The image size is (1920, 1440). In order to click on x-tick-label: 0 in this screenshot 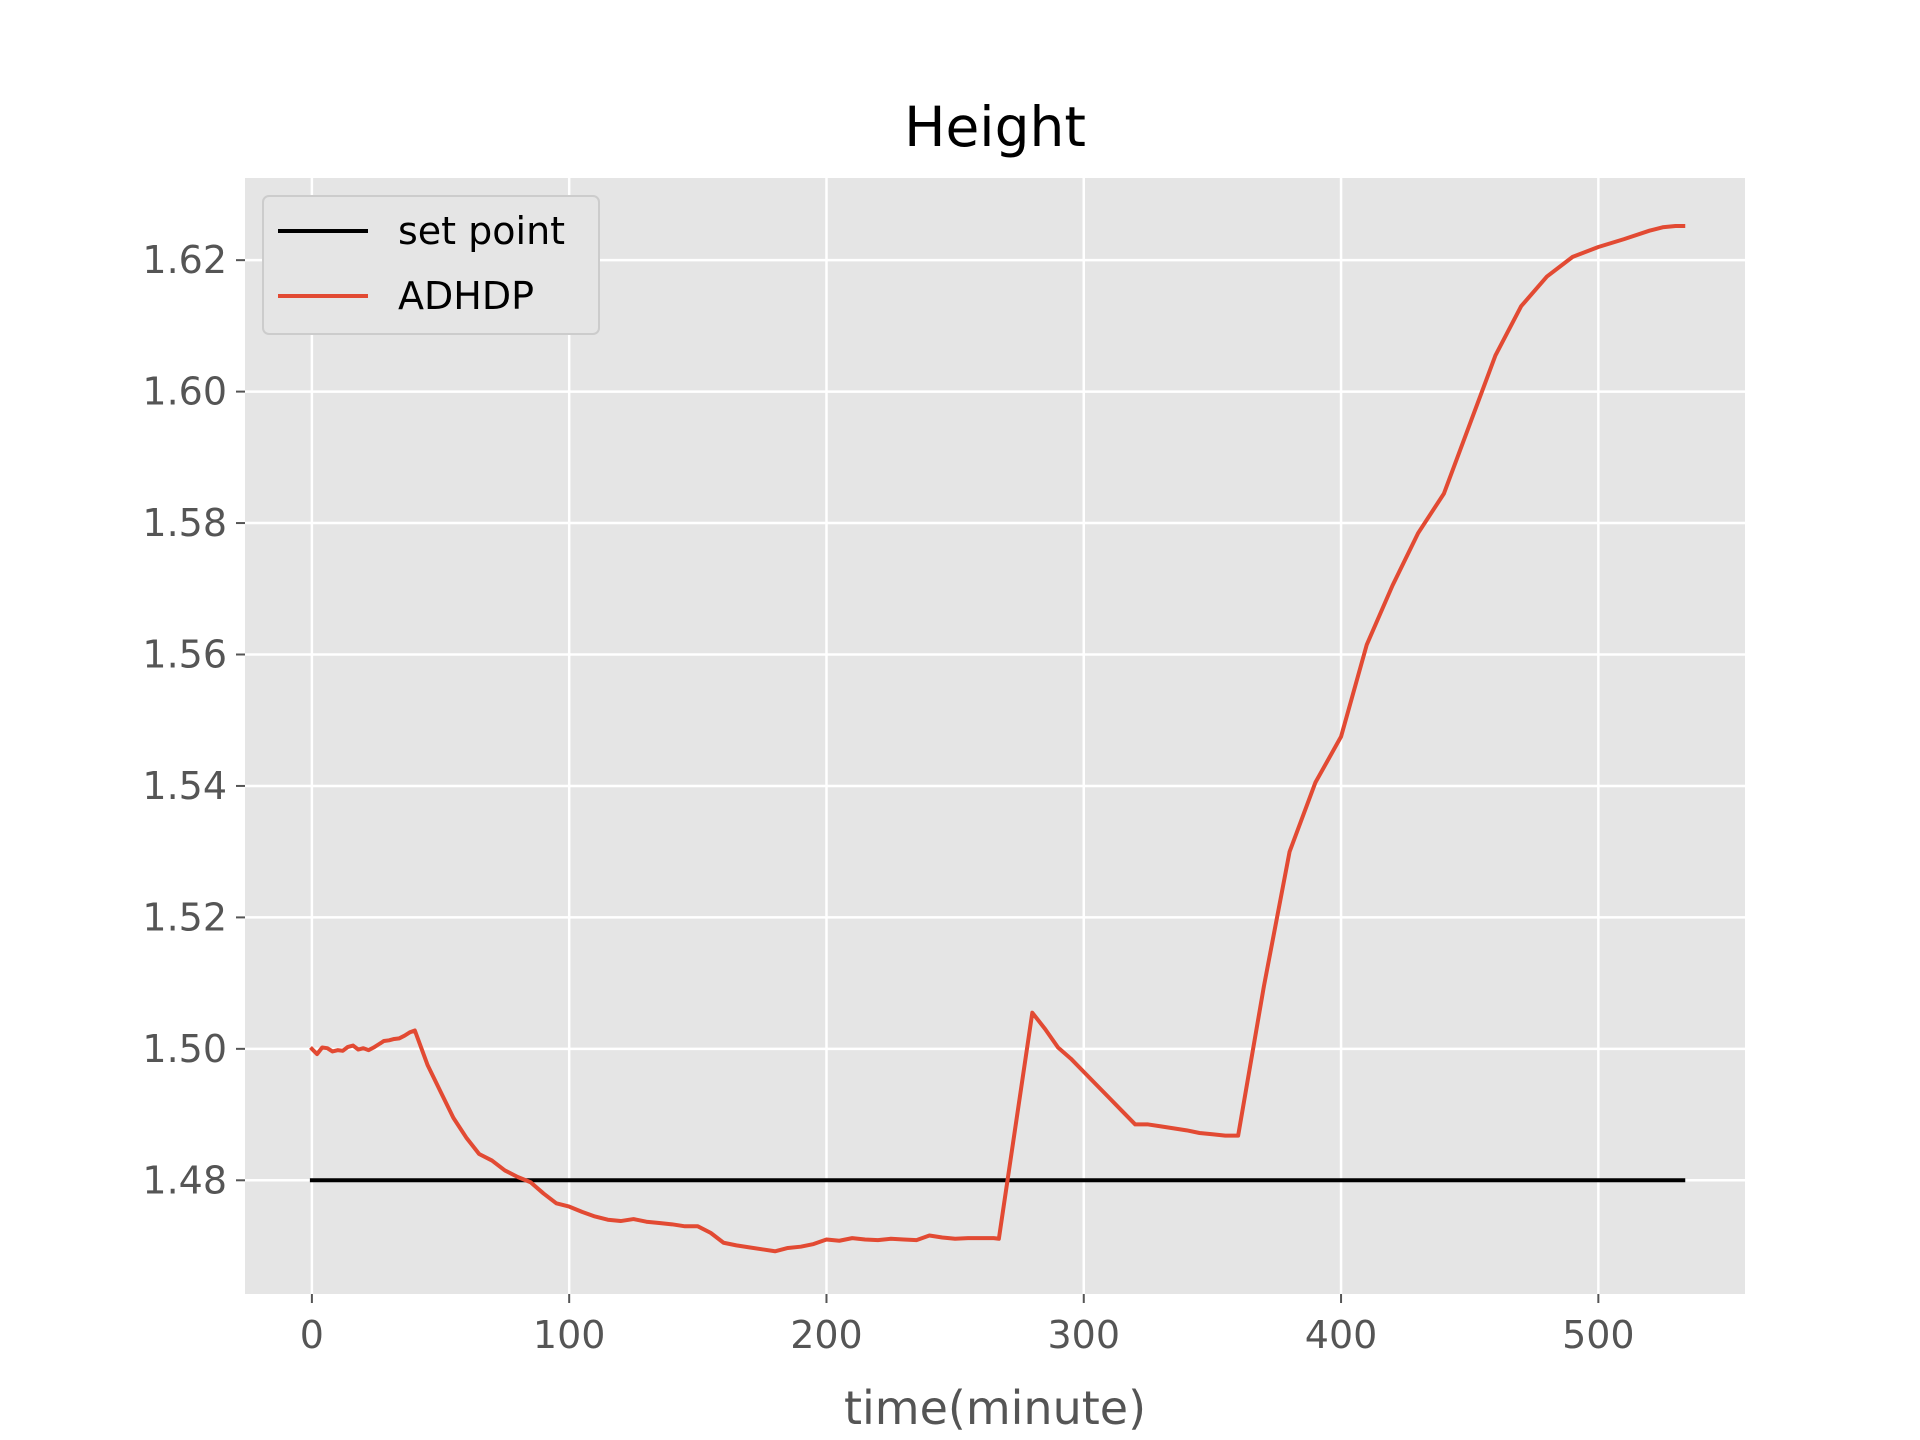, I will do `click(312, 1335)`.